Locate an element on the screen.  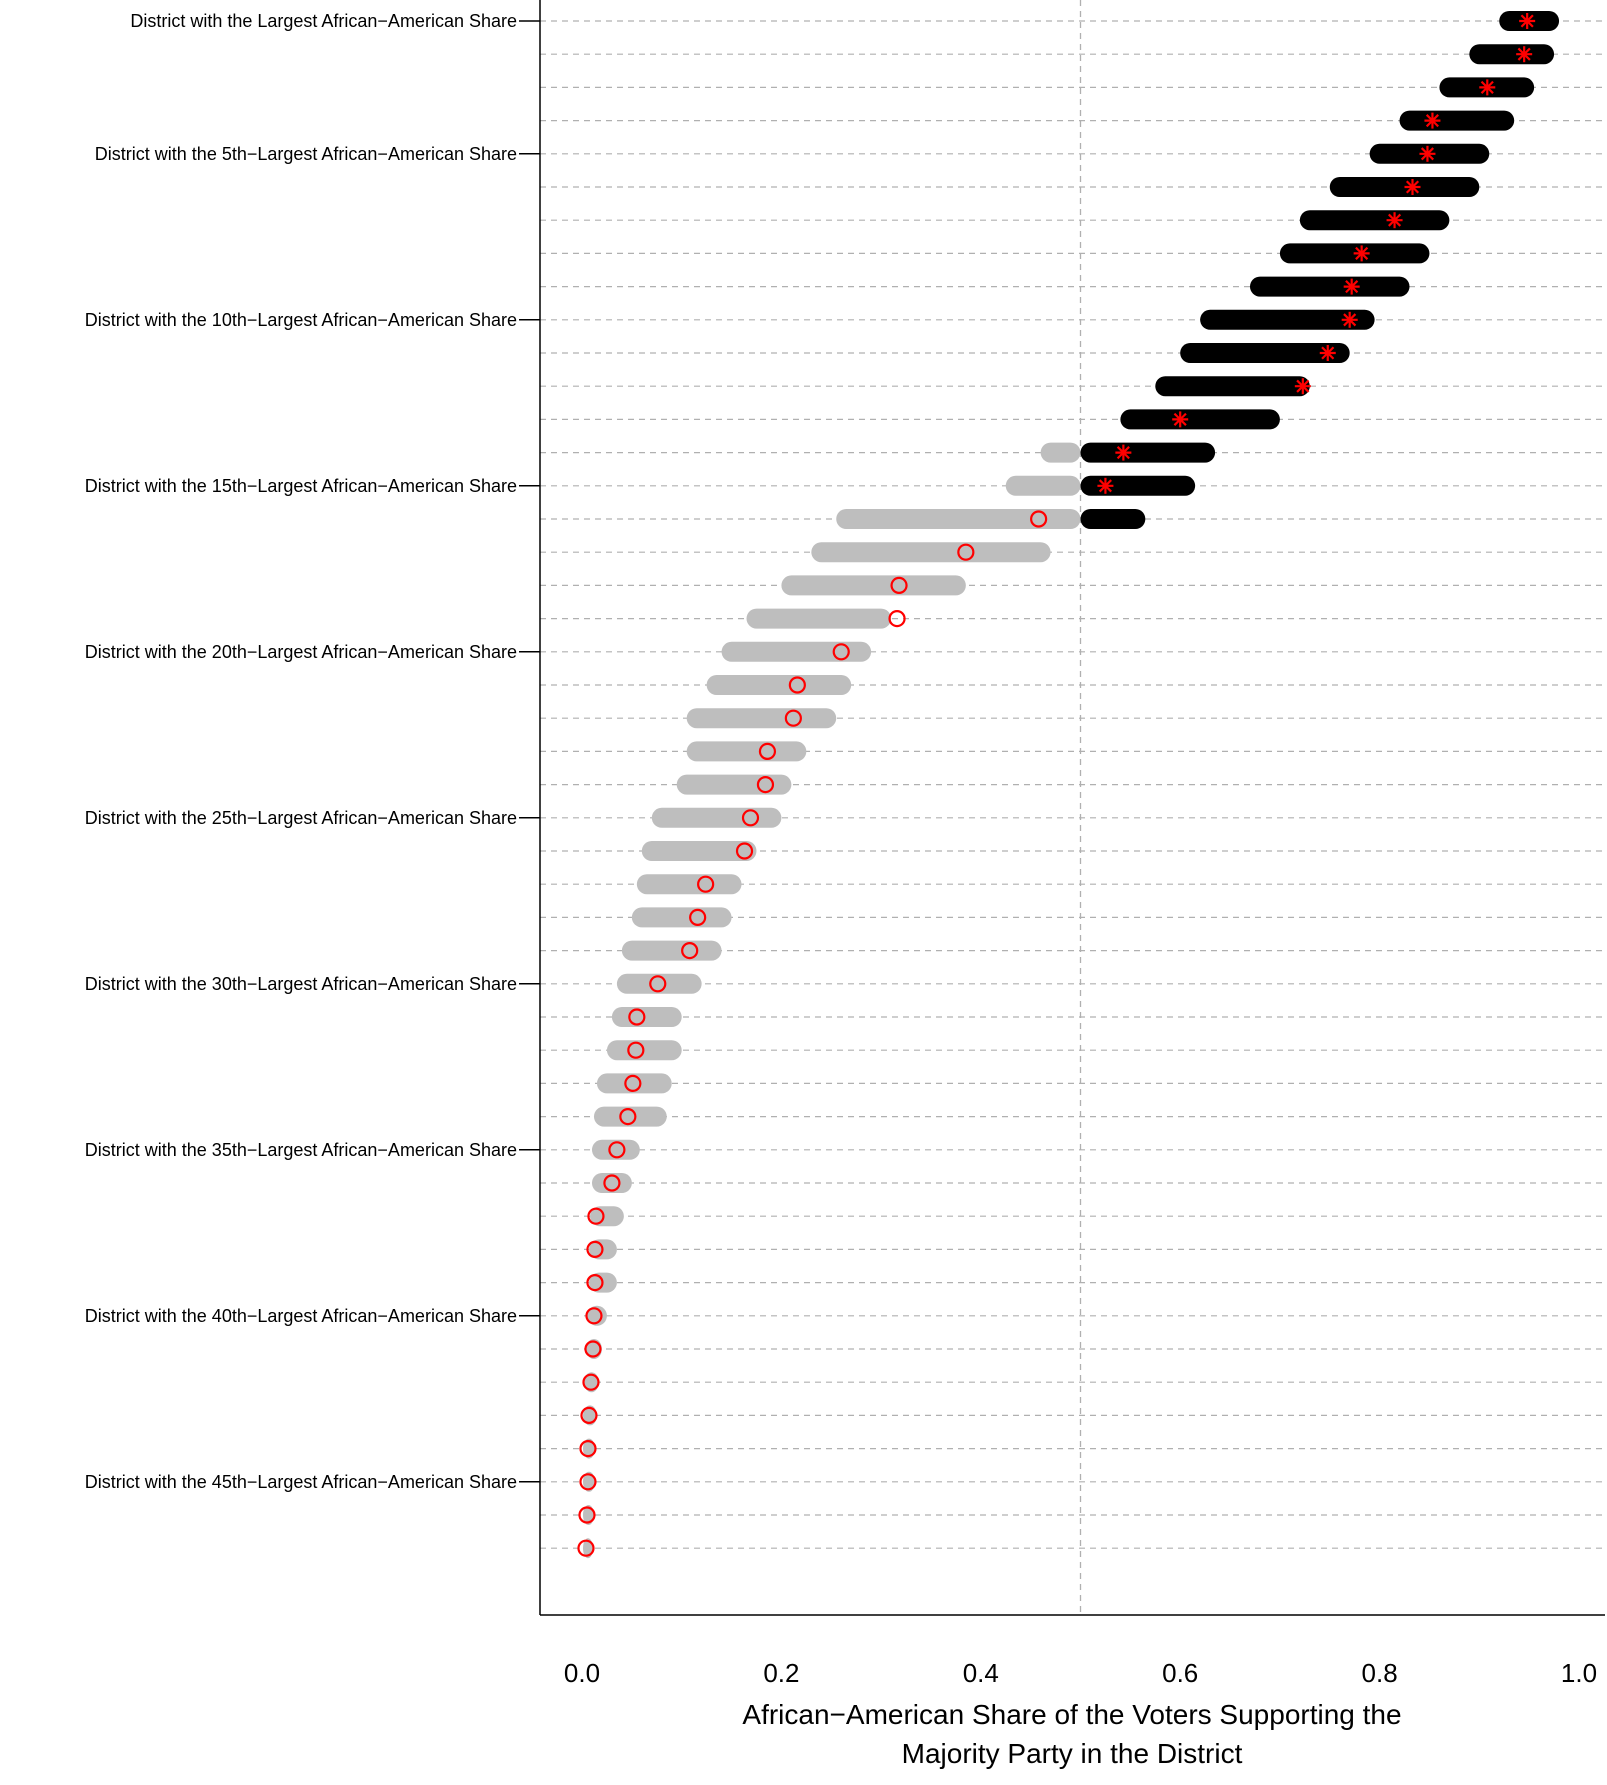
x-axis-ticks: 0.0 0.2 0.4 0.6 0.8 1.0 is located at coordinates (1080, 1673).